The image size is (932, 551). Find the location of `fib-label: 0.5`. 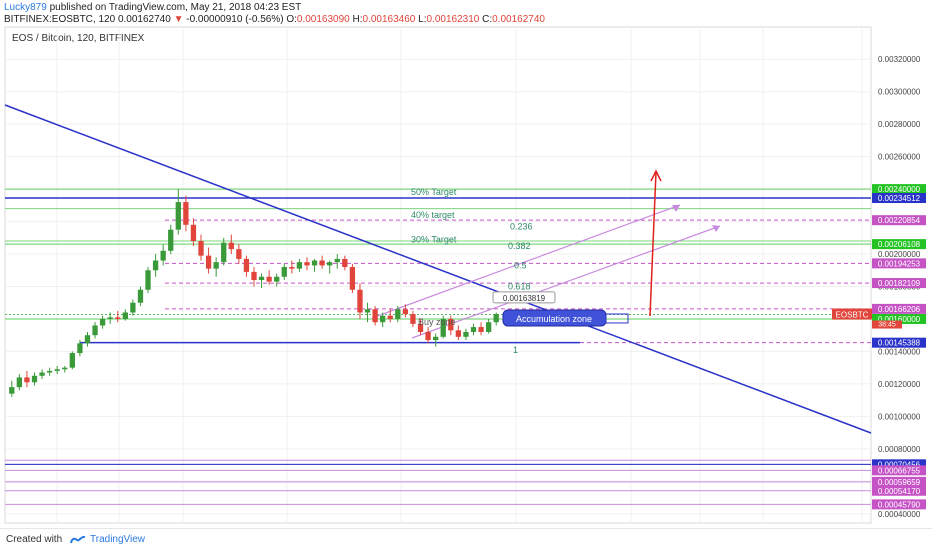

fib-label: 0.5 is located at coordinates (520, 265).